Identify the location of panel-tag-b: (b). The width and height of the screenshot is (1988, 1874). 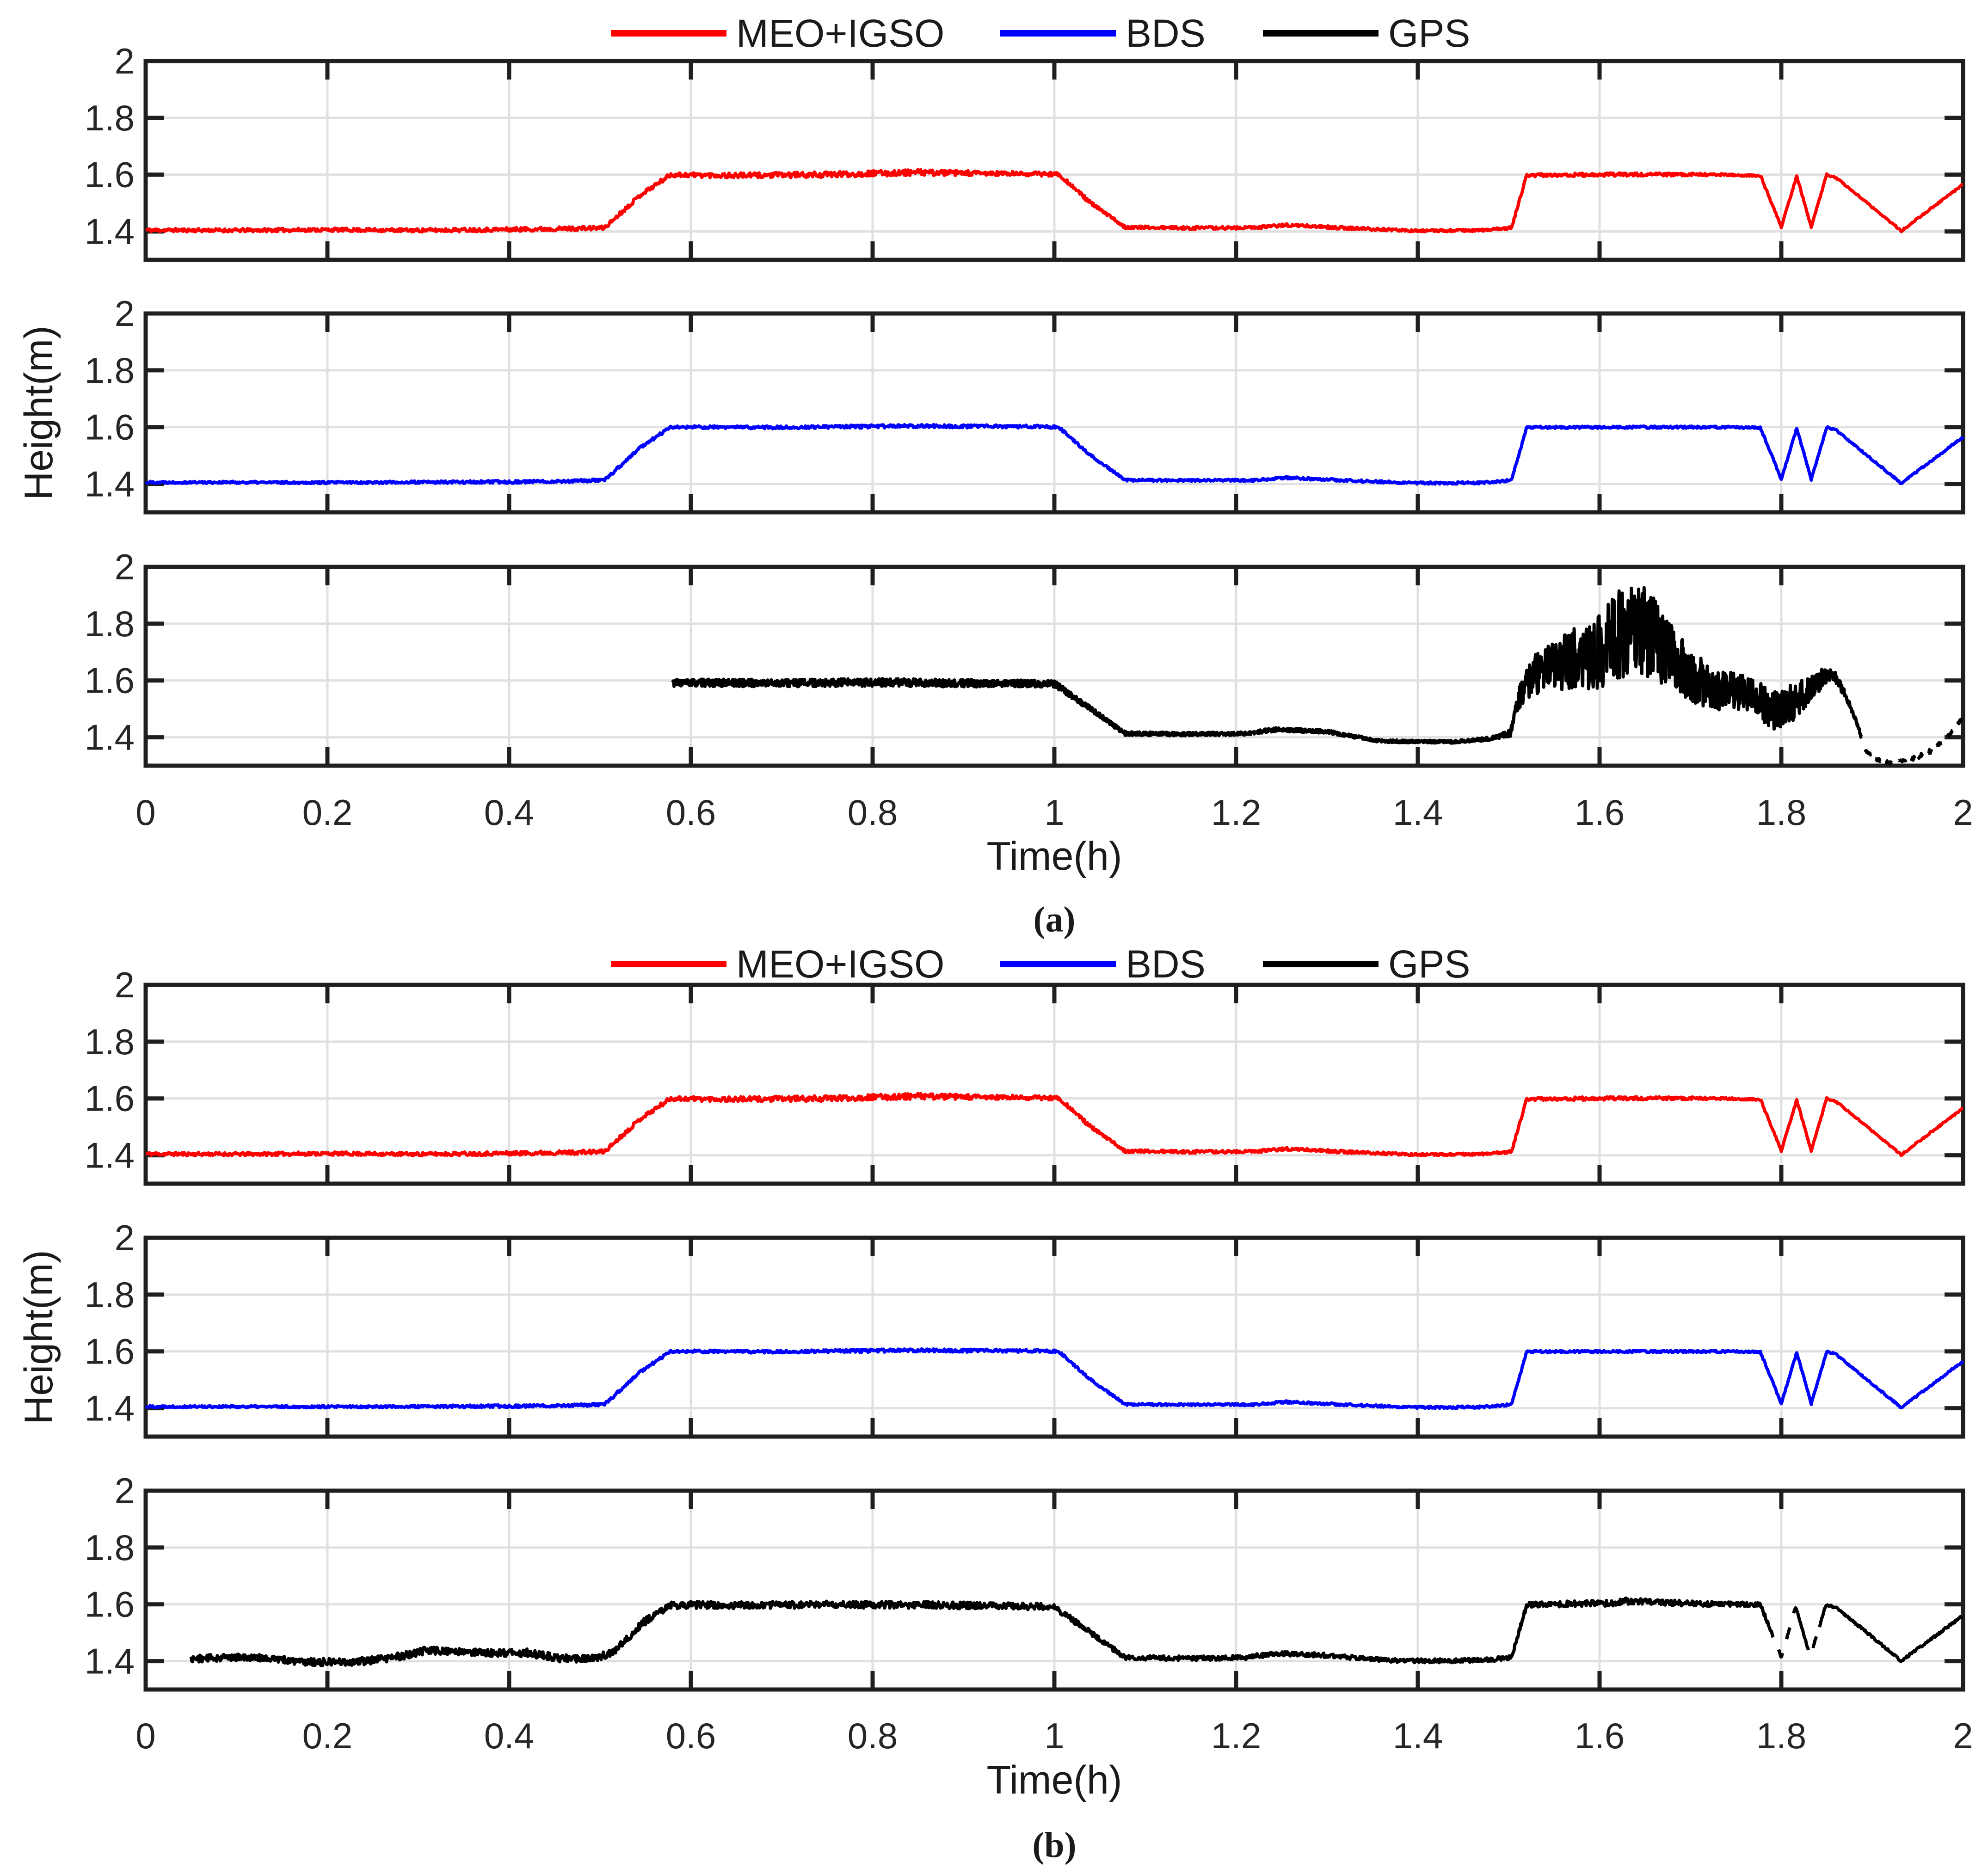
(1054, 1845).